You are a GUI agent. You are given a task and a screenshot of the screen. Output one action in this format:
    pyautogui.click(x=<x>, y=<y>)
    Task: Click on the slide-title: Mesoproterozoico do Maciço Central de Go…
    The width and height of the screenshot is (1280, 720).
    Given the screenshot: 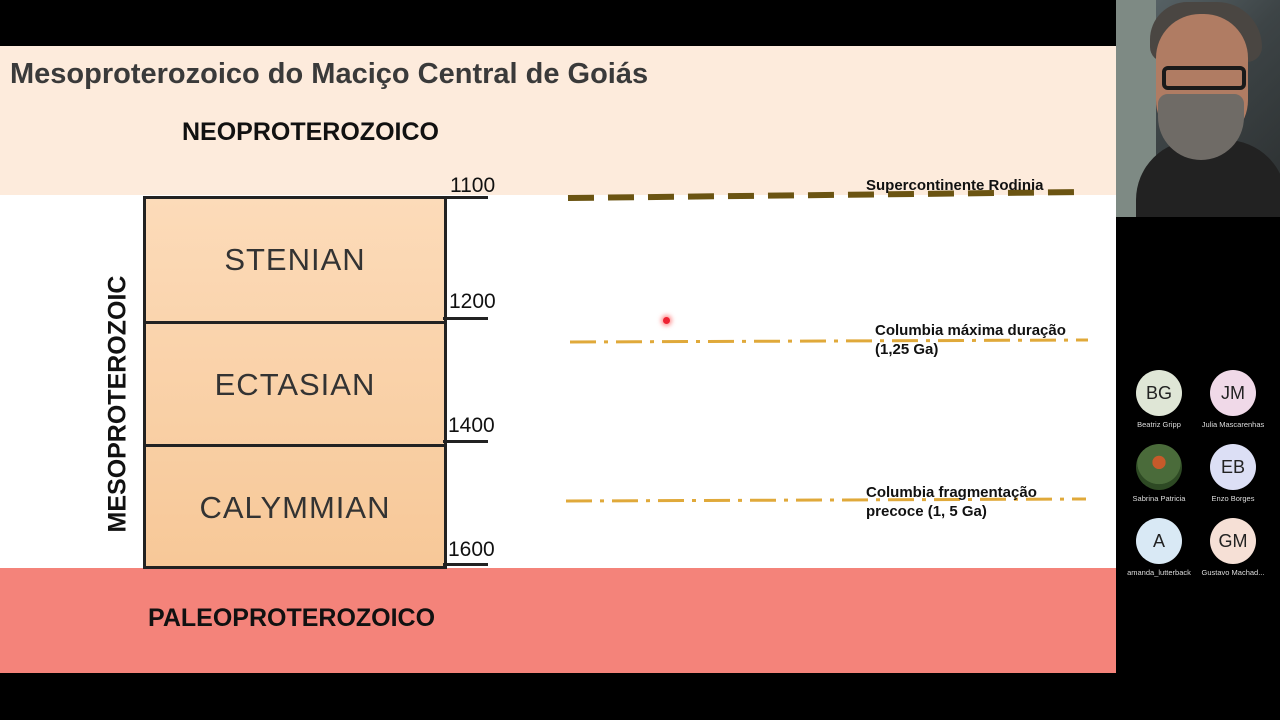 What is the action you would take?
    pyautogui.click(x=329, y=74)
    